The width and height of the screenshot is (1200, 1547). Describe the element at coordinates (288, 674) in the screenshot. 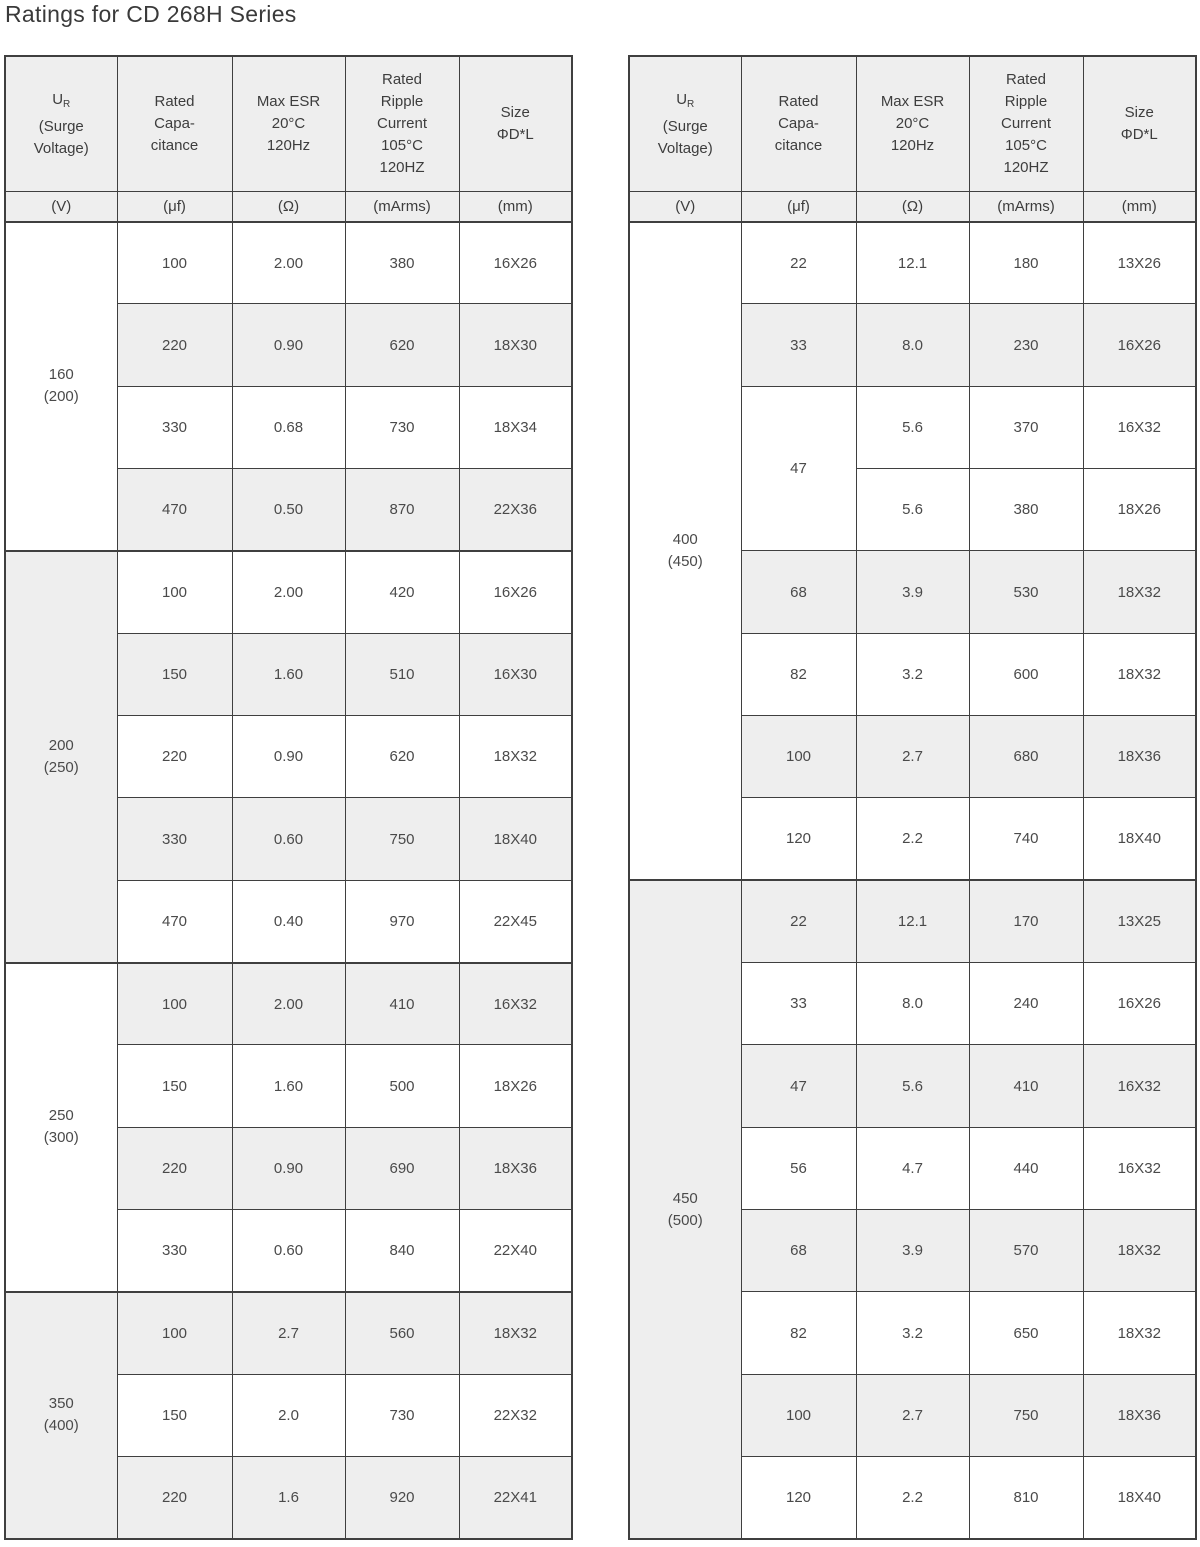

I see `esr-cell: 1.60` at that location.